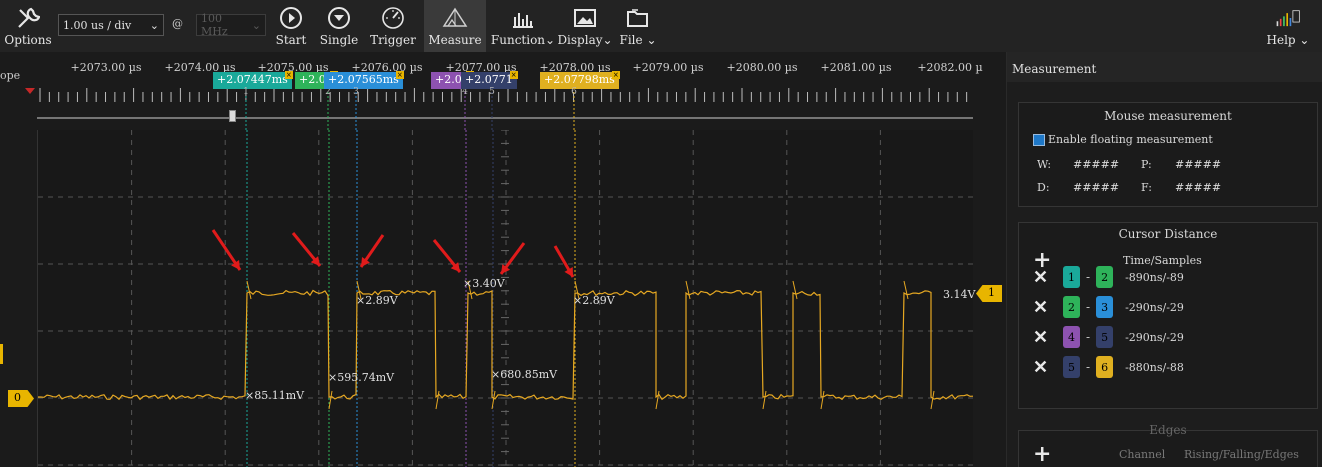 Image resolution: width=1322 pixels, height=467 pixels. I want to click on cursor-number: 6, so click(574, 92).